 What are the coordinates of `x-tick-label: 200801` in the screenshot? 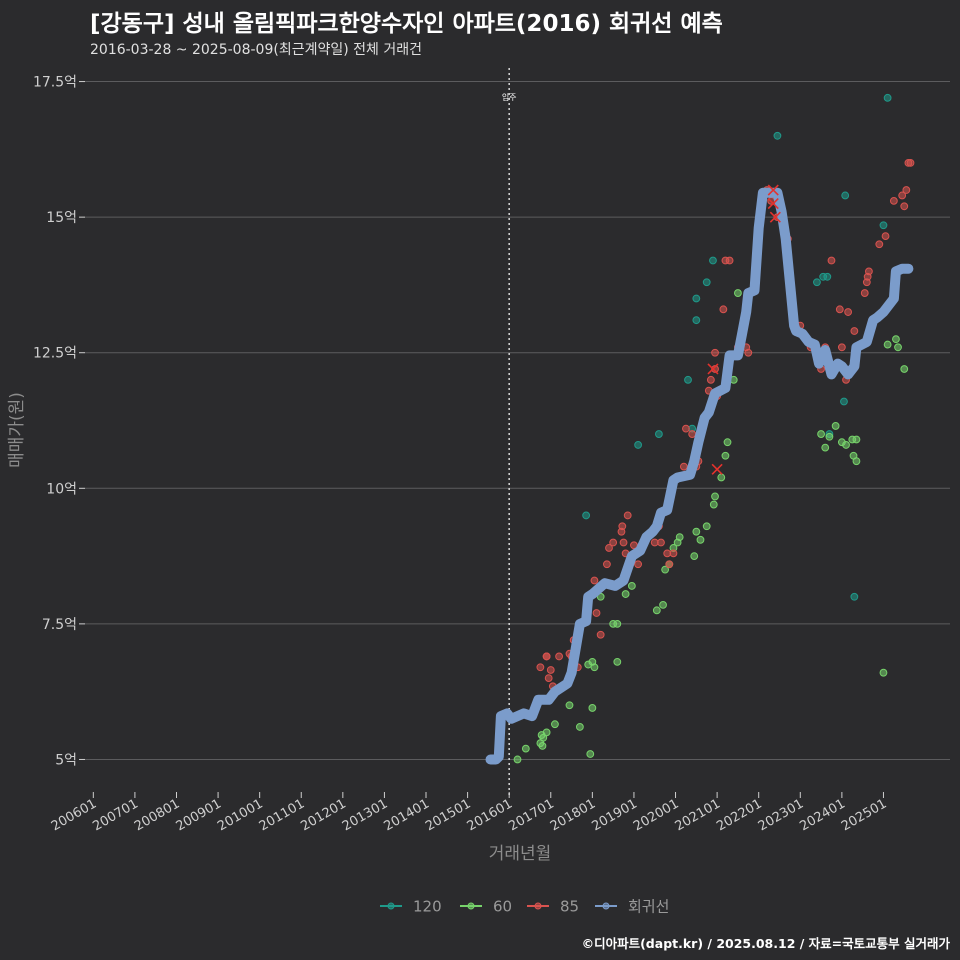 It's located at (157, 815).